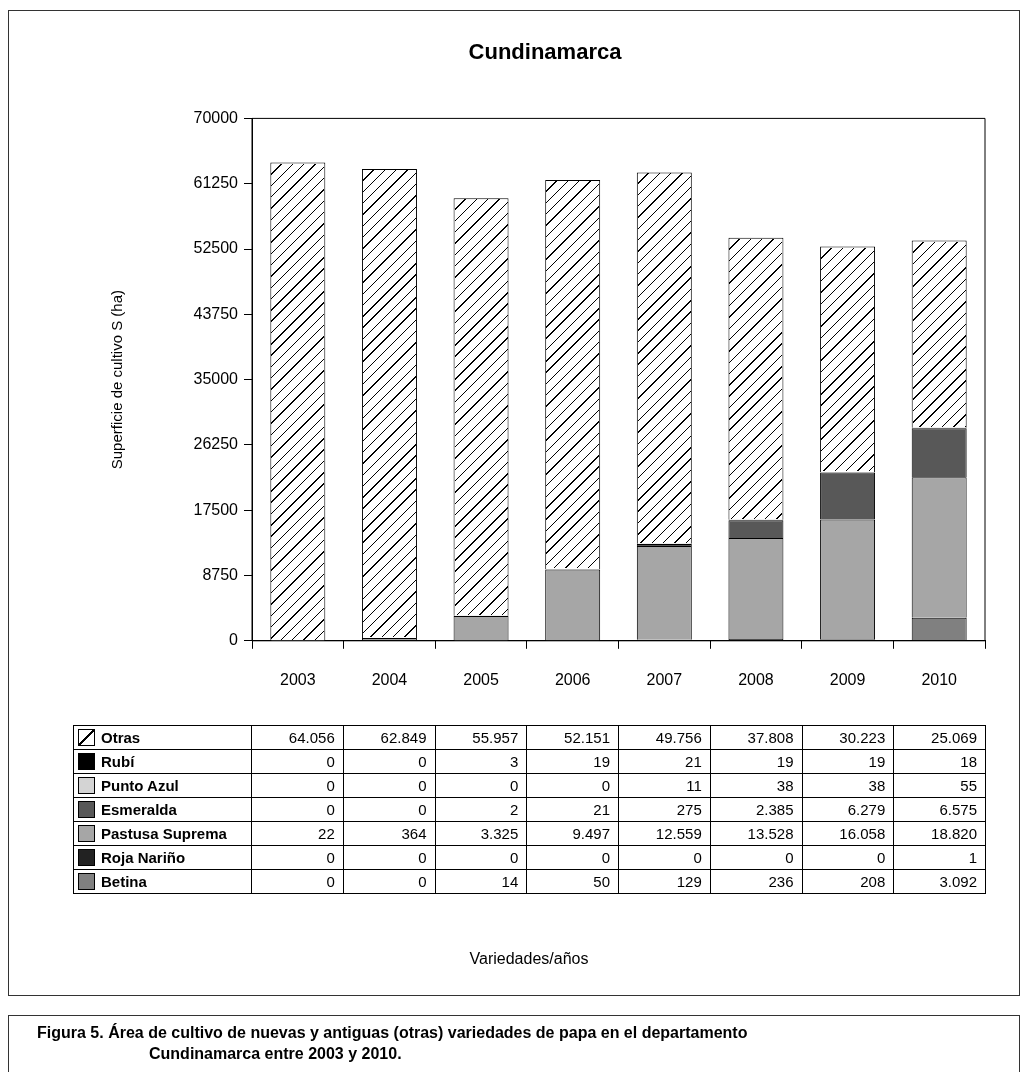  What do you see at coordinates (216, 379) in the screenshot?
I see `y-tick-label: 35000` at bounding box center [216, 379].